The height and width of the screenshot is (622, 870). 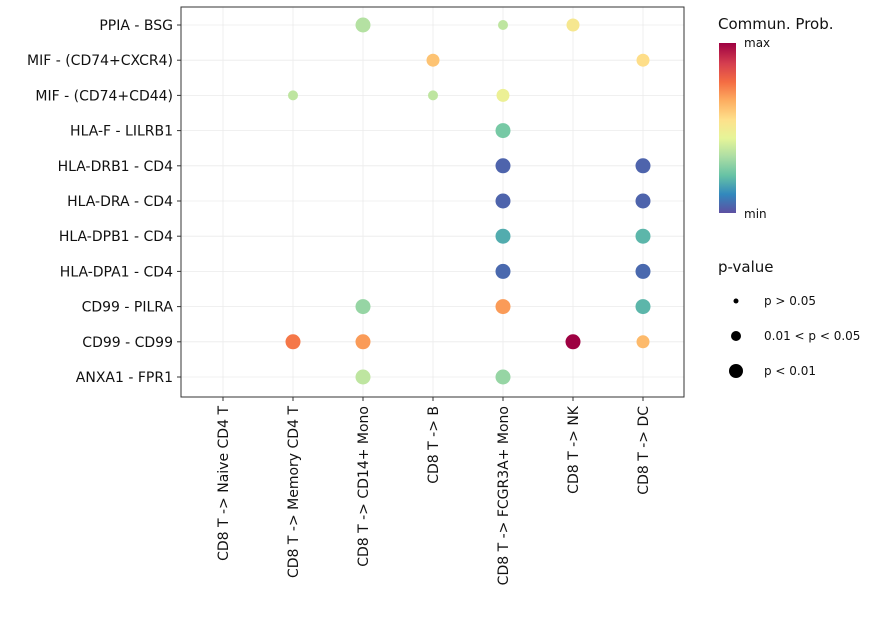 What do you see at coordinates (121, 132) in the screenshot?
I see `y-tick-label: HLA-F - LILRB1` at bounding box center [121, 132].